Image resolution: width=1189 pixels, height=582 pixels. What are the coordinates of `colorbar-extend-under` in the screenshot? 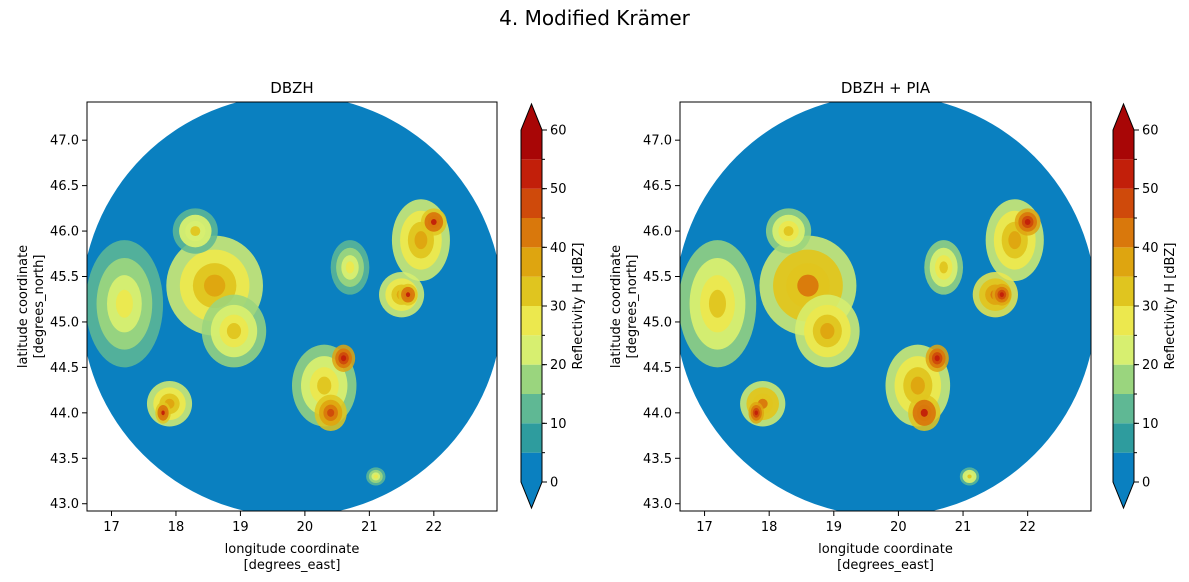 It's located at (1123, 495).